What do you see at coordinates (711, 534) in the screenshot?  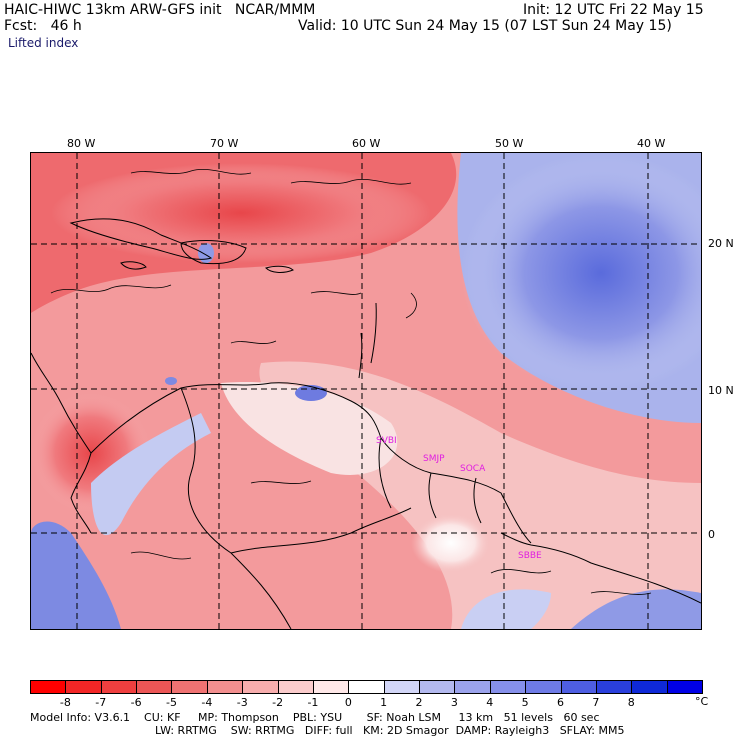 I see `lat-label-0: 0` at bounding box center [711, 534].